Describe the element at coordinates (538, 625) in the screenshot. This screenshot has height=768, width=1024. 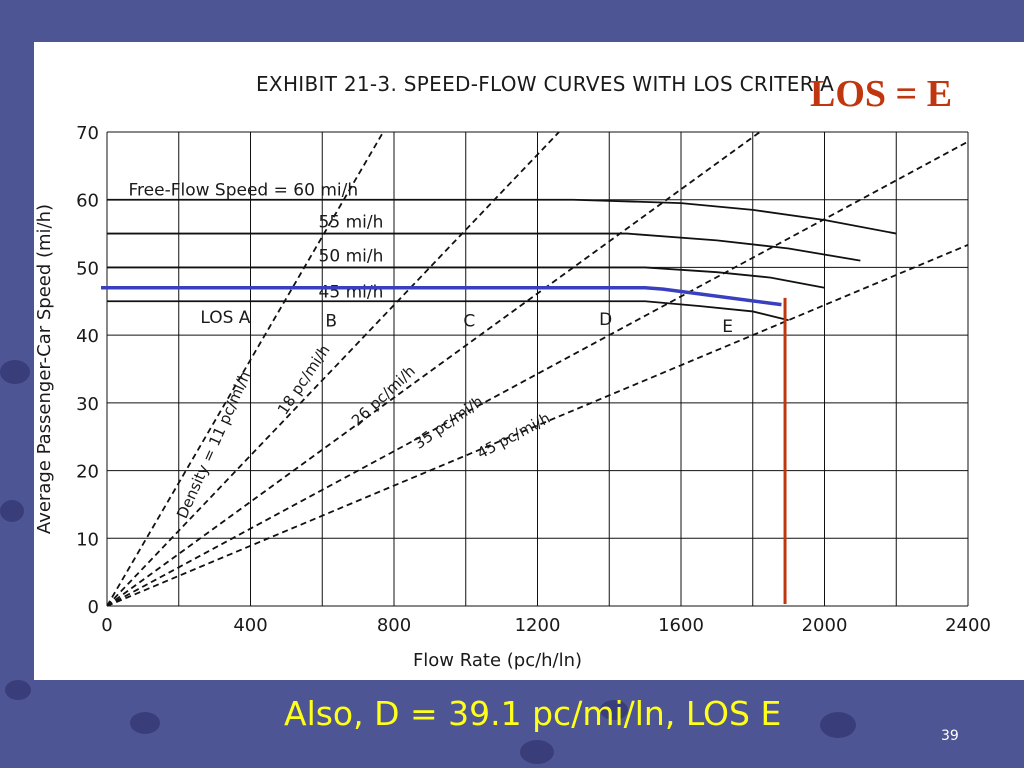
I see `x-tick-label: 1200` at that location.